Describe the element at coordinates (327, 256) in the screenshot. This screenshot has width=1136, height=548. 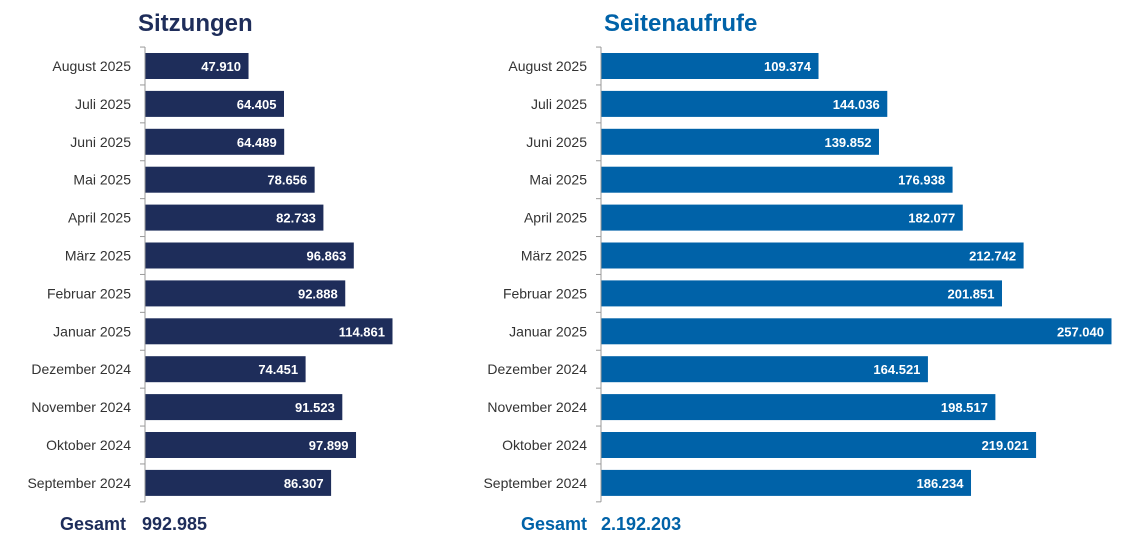
I see `sessions-bar-value-label: 96.863` at that location.